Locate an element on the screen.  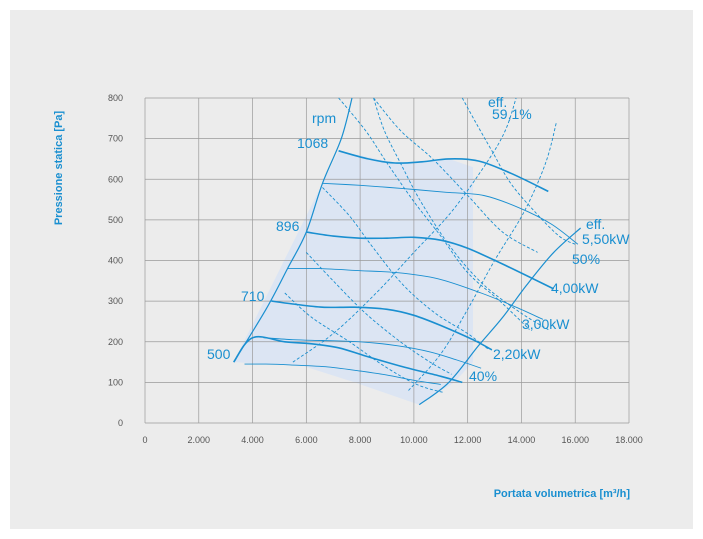
y-tick-label: 100 is located at coordinates (115, 382).